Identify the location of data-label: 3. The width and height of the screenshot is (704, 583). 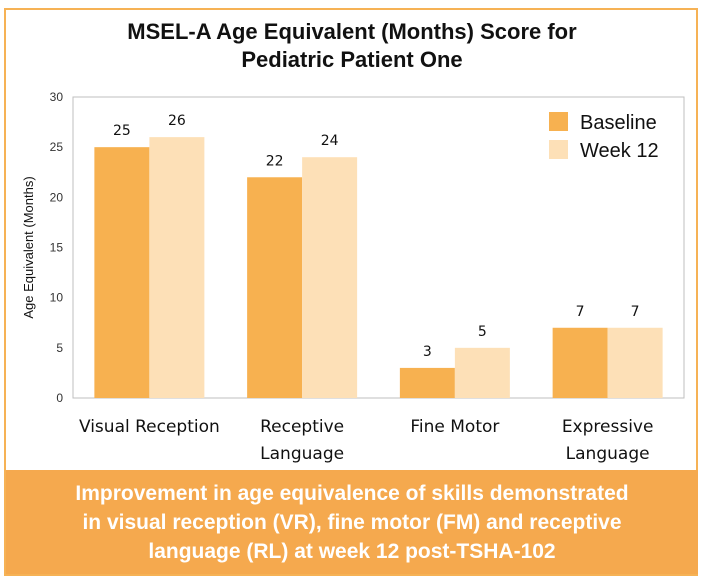
(427, 352).